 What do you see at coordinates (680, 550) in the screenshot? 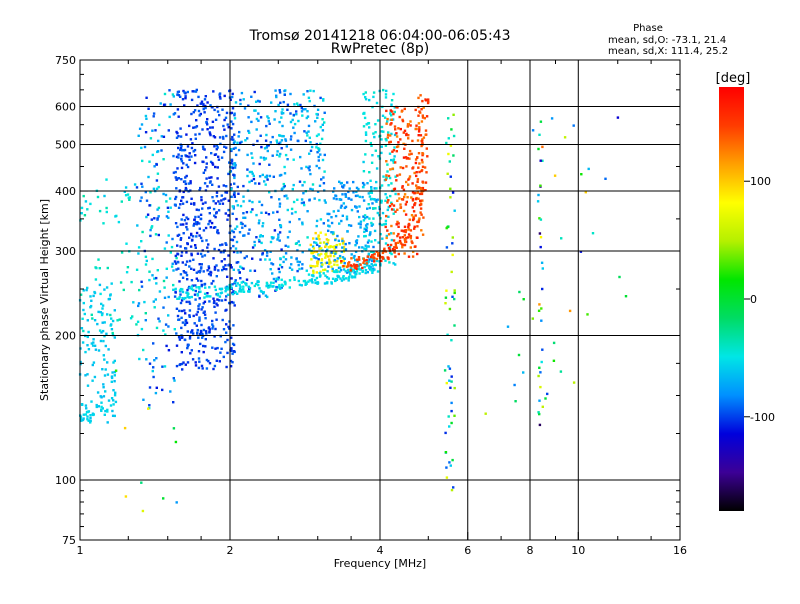
I see `x-tick-label: 16` at bounding box center [680, 550].